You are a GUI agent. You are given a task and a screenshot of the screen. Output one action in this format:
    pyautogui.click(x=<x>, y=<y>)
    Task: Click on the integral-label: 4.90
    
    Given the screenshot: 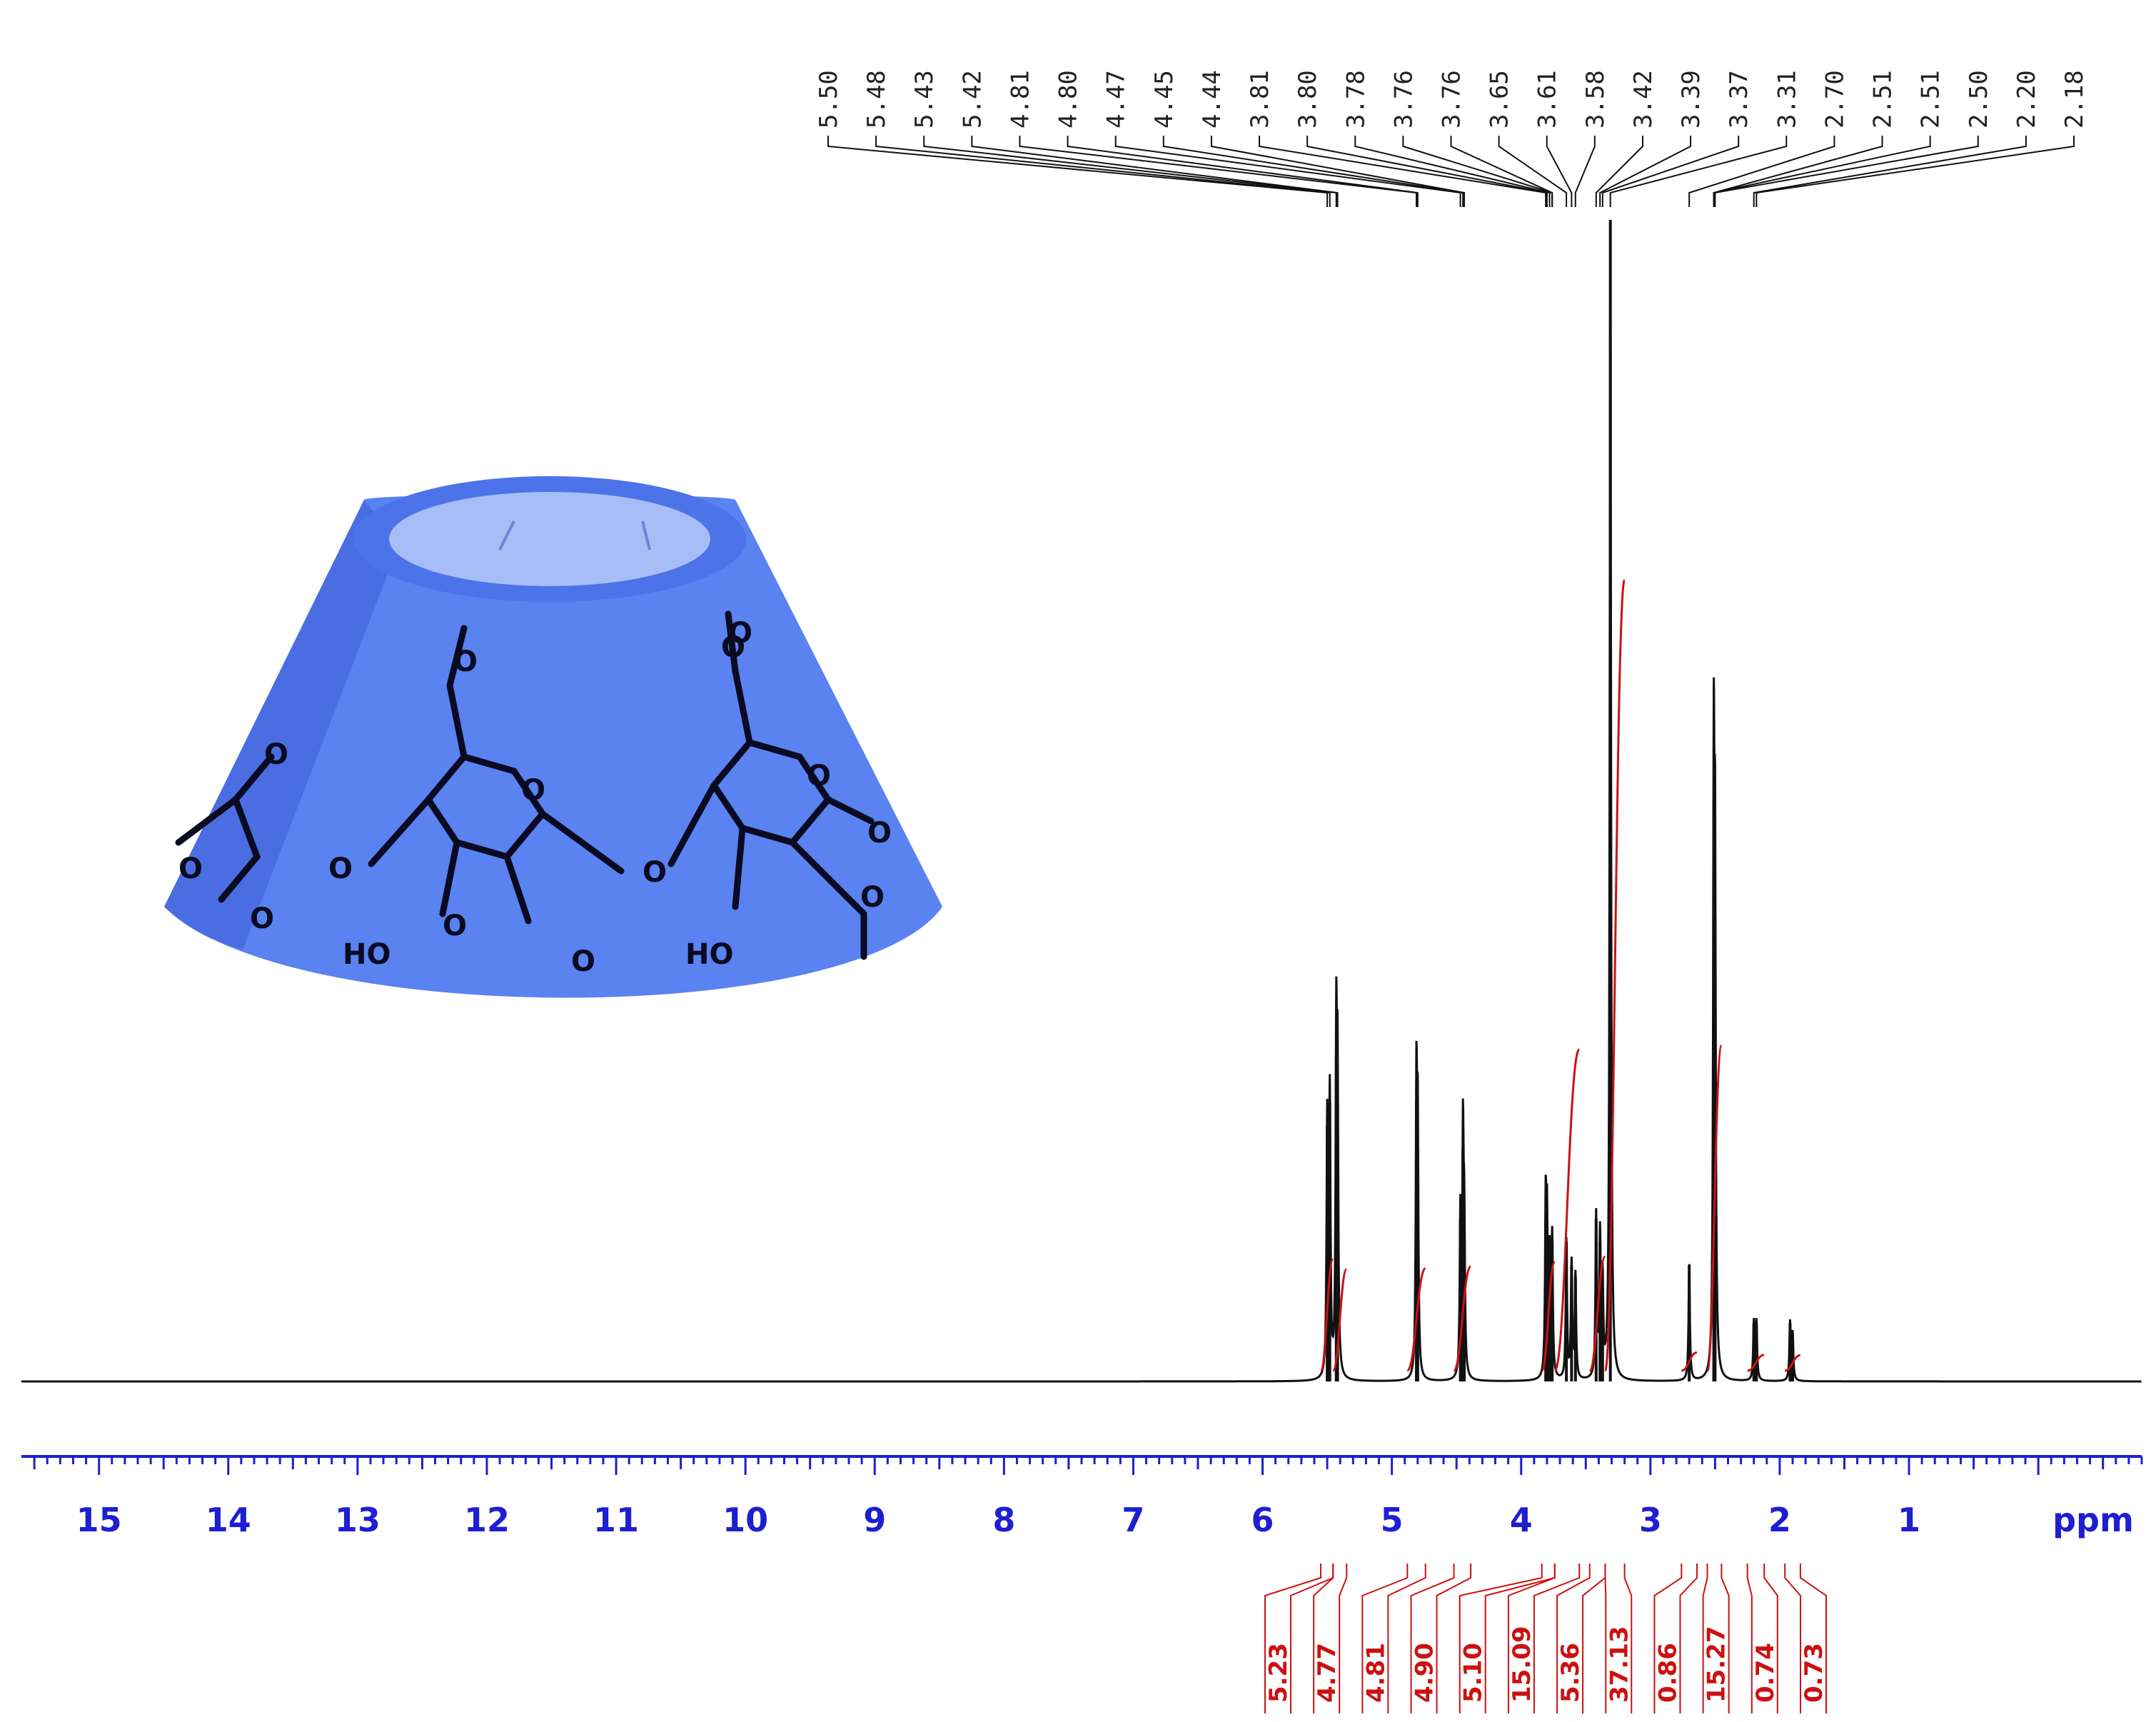 What is the action you would take?
    pyautogui.click(x=1441, y=1639)
    